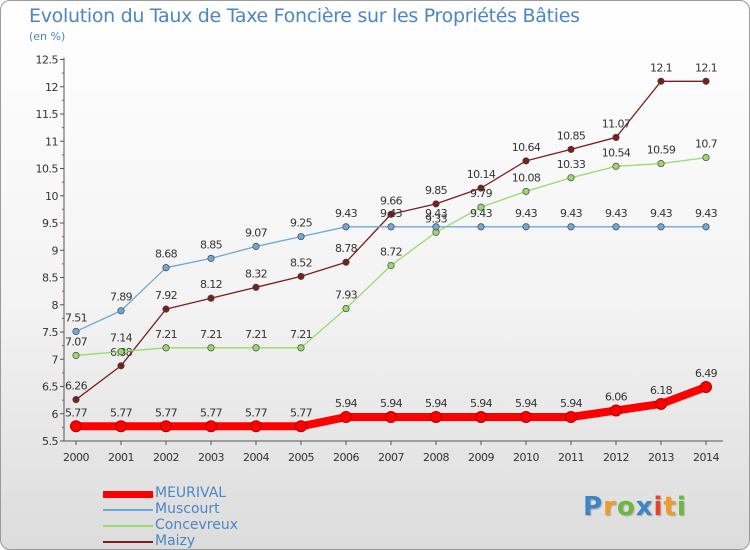 The width and height of the screenshot is (750, 550). I want to click on data-label-muscourt: 8.68, so click(166, 254).